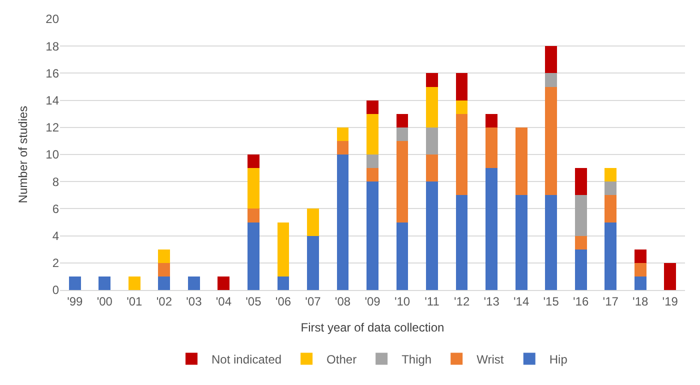 The image size is (700, 385). What do you see at coordinates (56, 209) in the screenshot?
I see `y-tick-label: 6` at bounding box center [56, 209].